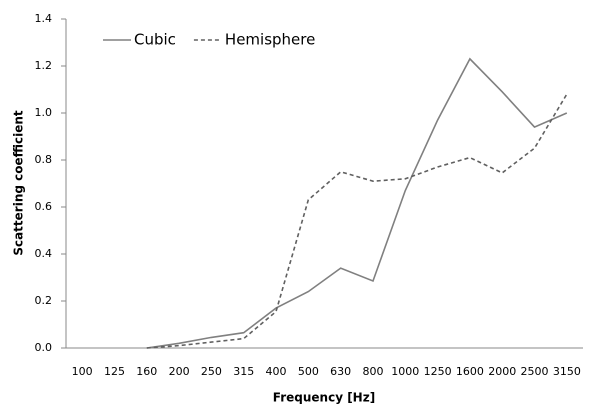  What do you see at coordinates (502, 371) in the screenshot?
I see `x-tick-label: 2000` at bounding box center [502, 371].